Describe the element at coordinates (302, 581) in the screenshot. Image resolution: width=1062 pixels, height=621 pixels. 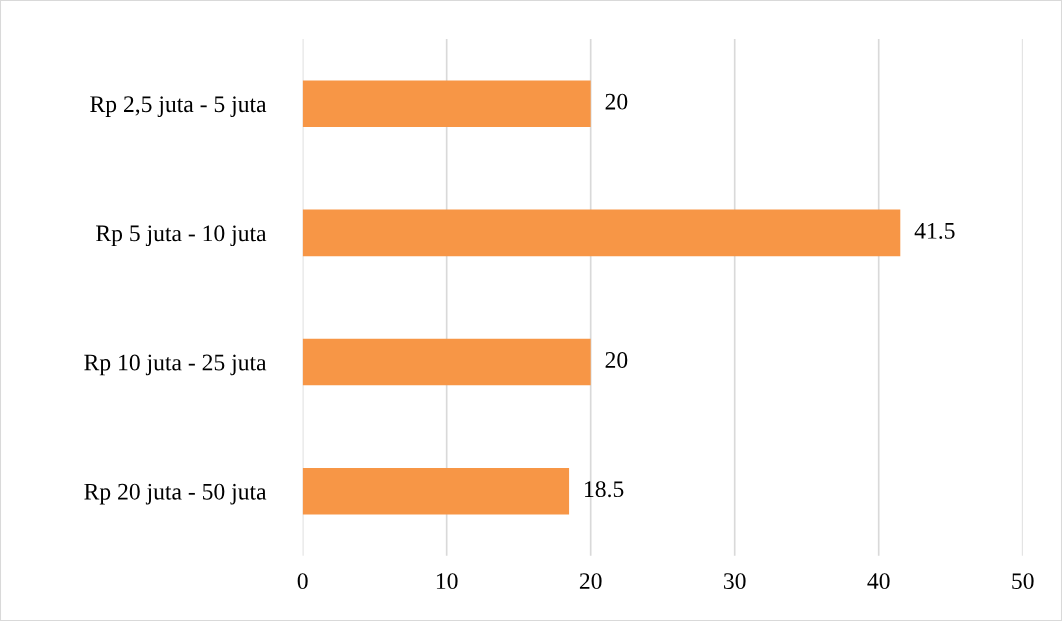
I see `x-tick-label: 0` at that location.